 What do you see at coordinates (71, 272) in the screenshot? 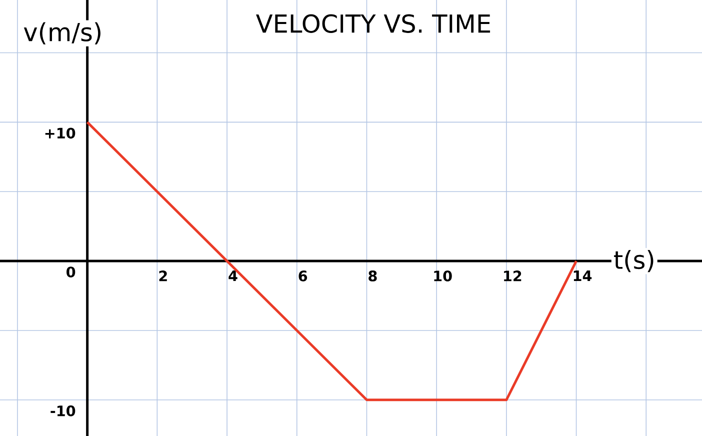
I see `y-tick-label: 0` at bounding box center [71, 272].